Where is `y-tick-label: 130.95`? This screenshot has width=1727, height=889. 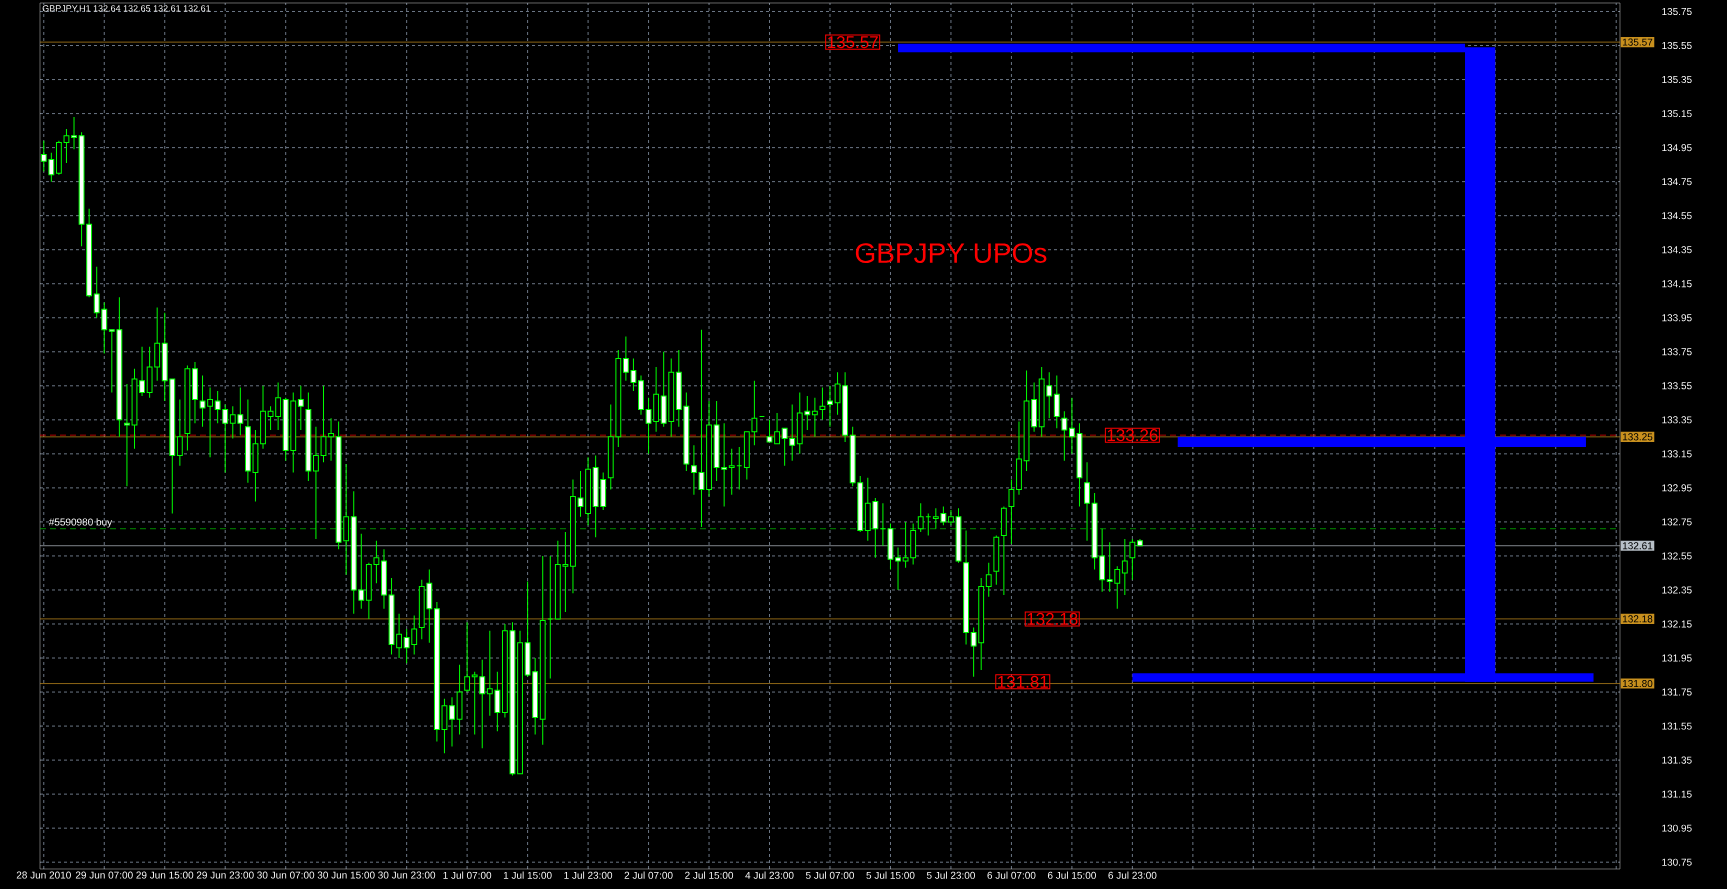 y-tick-label: 130.95 is located at coordinates (1677, 828).